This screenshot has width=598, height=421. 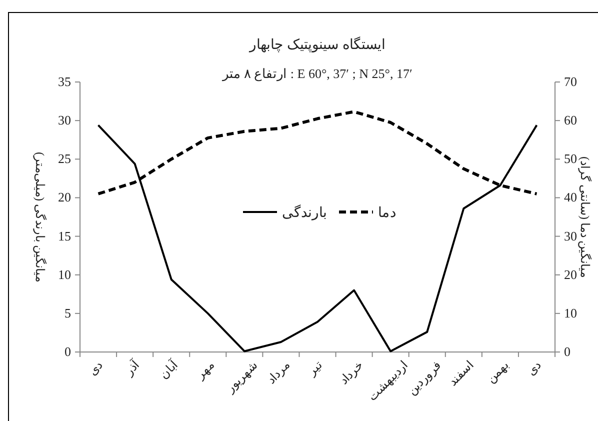 What do you see at coordinates (168, 369) in the screenshot?
I see `x-tick-label: آبان` at bounding box center [168, 369].